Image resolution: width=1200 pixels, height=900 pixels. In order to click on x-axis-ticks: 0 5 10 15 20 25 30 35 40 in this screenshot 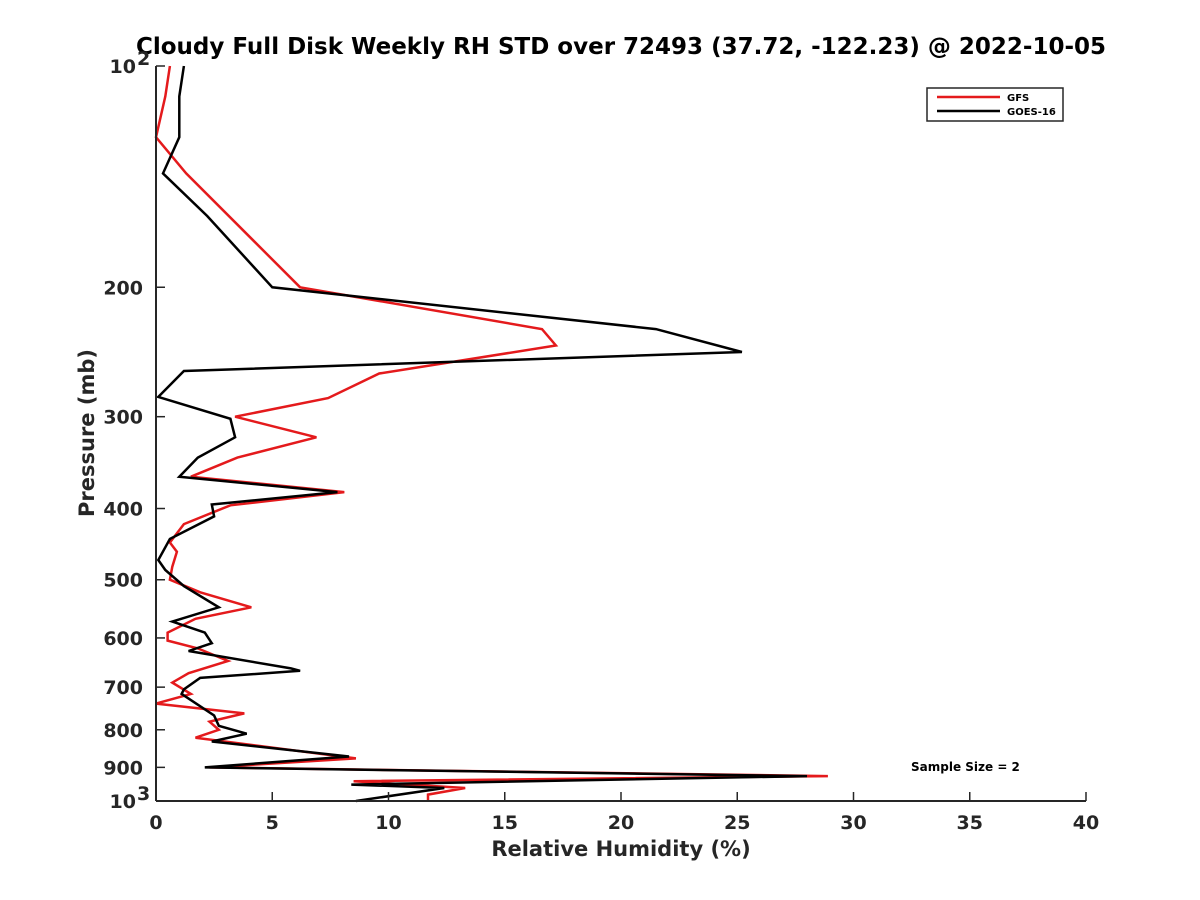, I will do `click(624, 813)`.